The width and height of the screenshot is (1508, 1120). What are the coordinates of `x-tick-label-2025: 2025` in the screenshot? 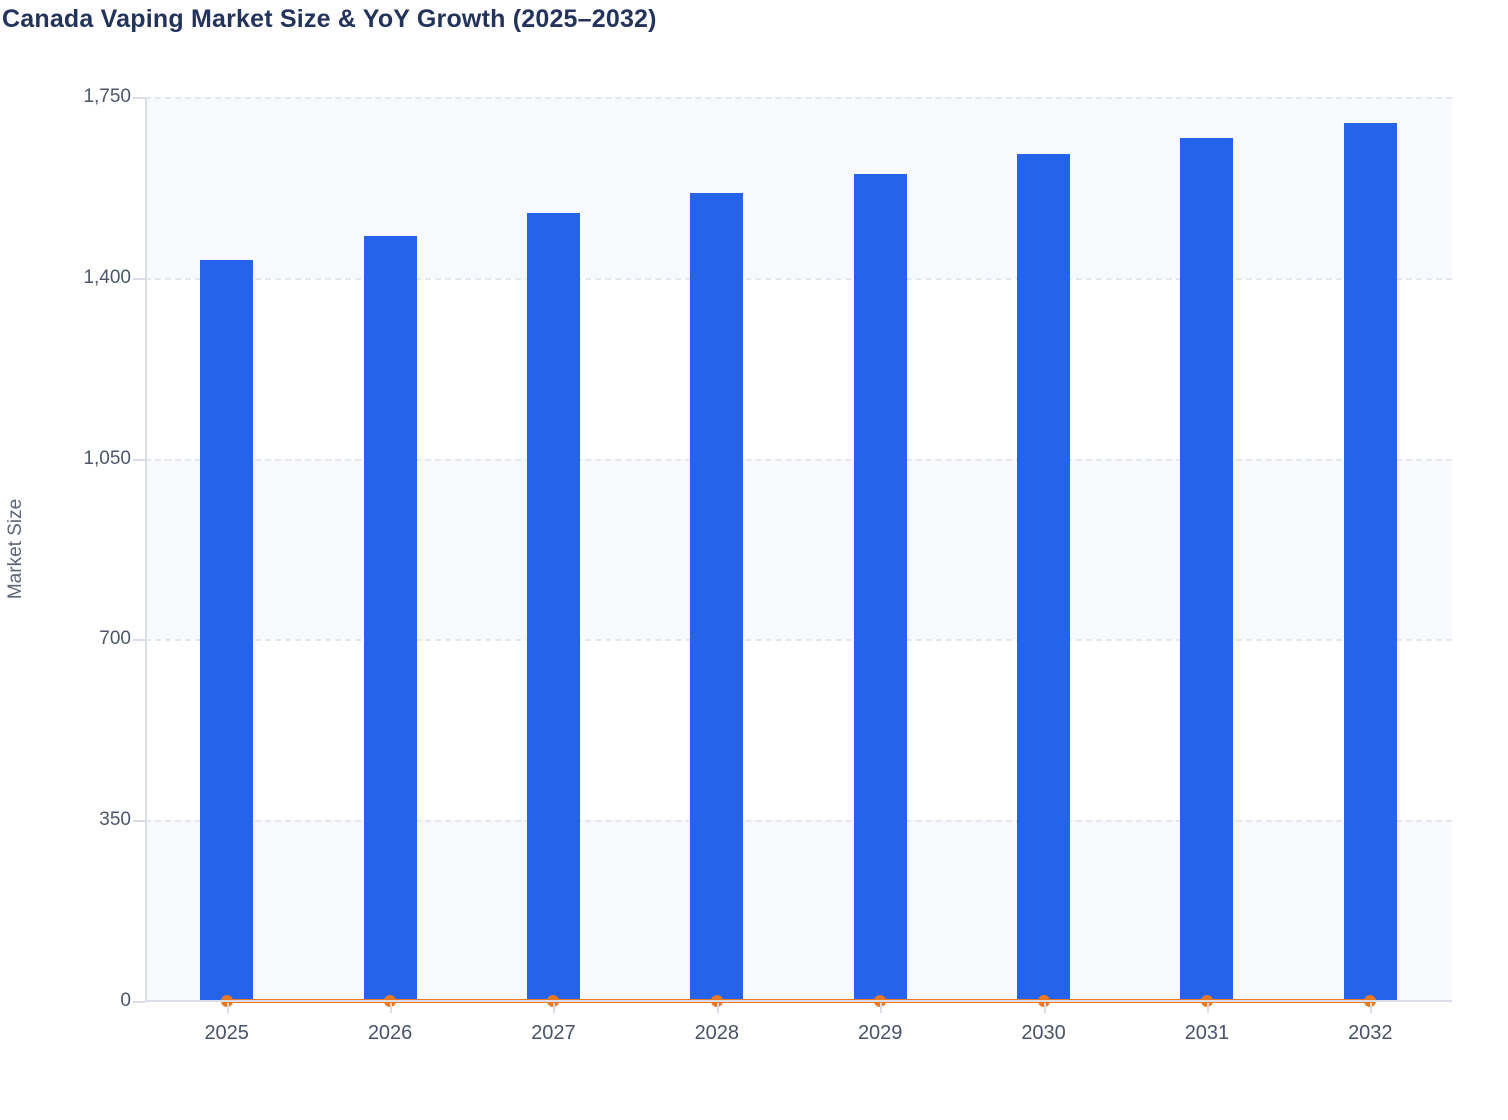 It's located at (226, 1033).